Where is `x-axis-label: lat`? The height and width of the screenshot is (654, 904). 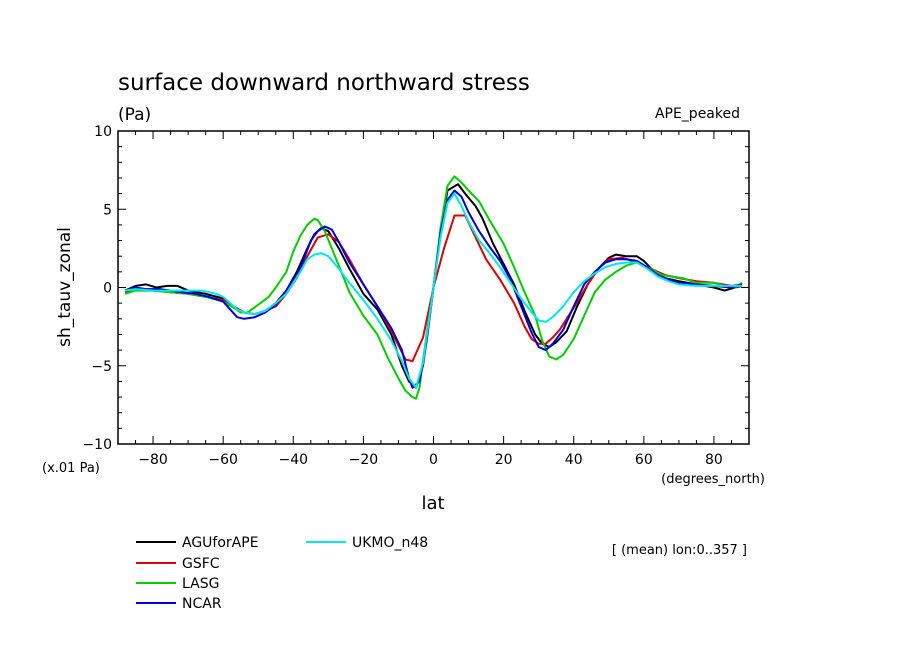 x-axis-label: lat is located at coordinates (432, 503).